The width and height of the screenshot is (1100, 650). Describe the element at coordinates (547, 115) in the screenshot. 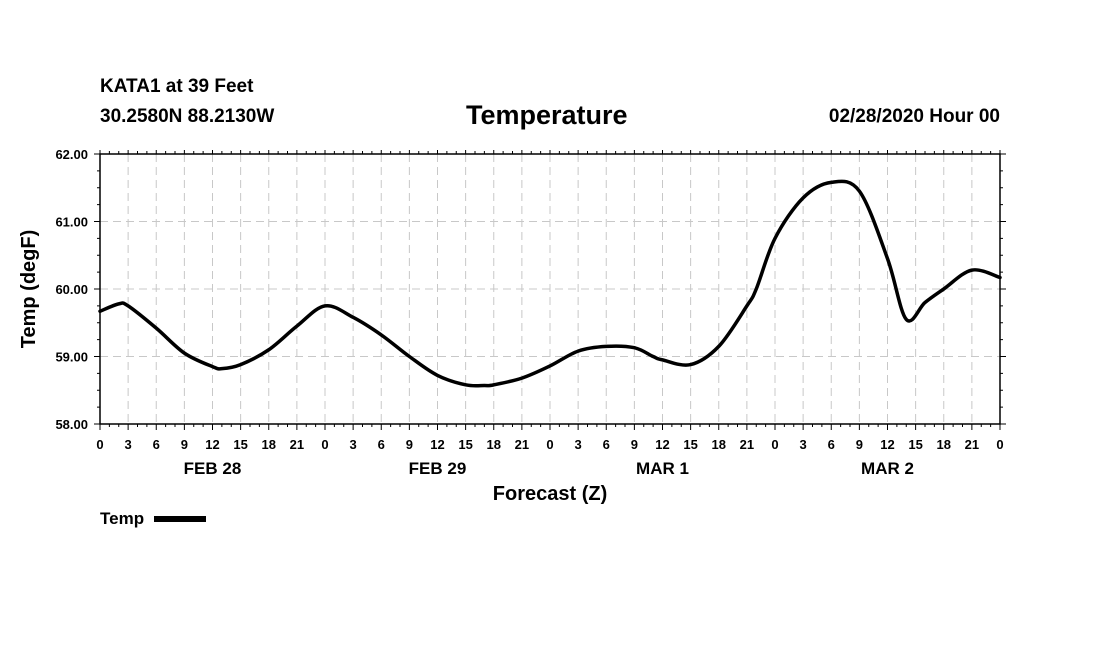

I see `chart-title: Temperature` at that location.